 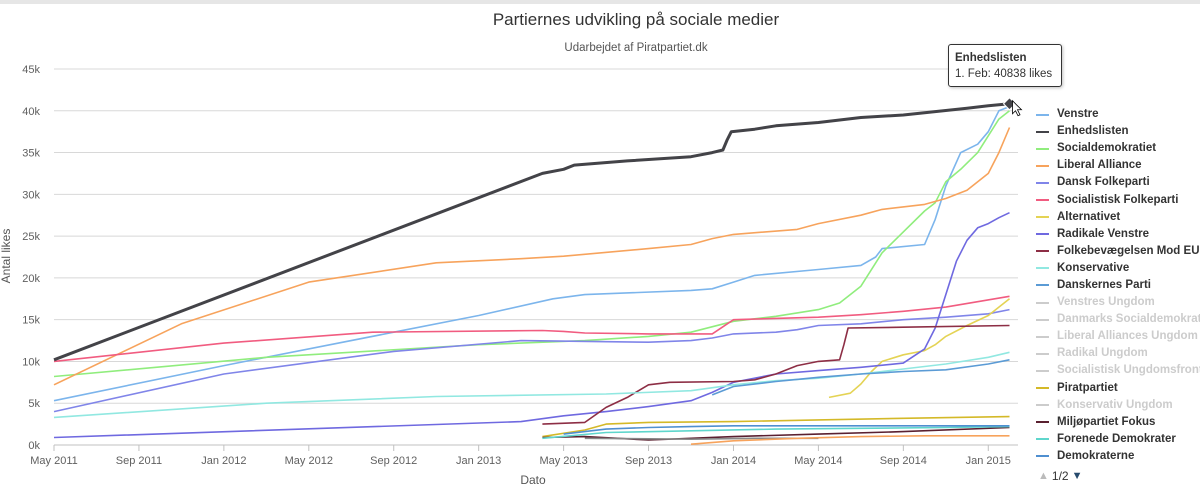 What do you see at coordinates (34, 404) in the screenshot?
I see `y-tick-label: 5k` at bounding box center [34, 404].